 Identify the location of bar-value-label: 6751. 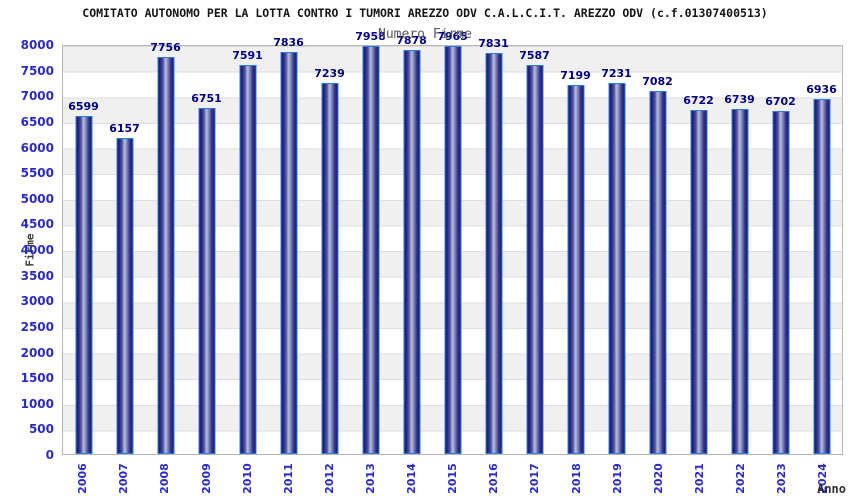
(206, 99).